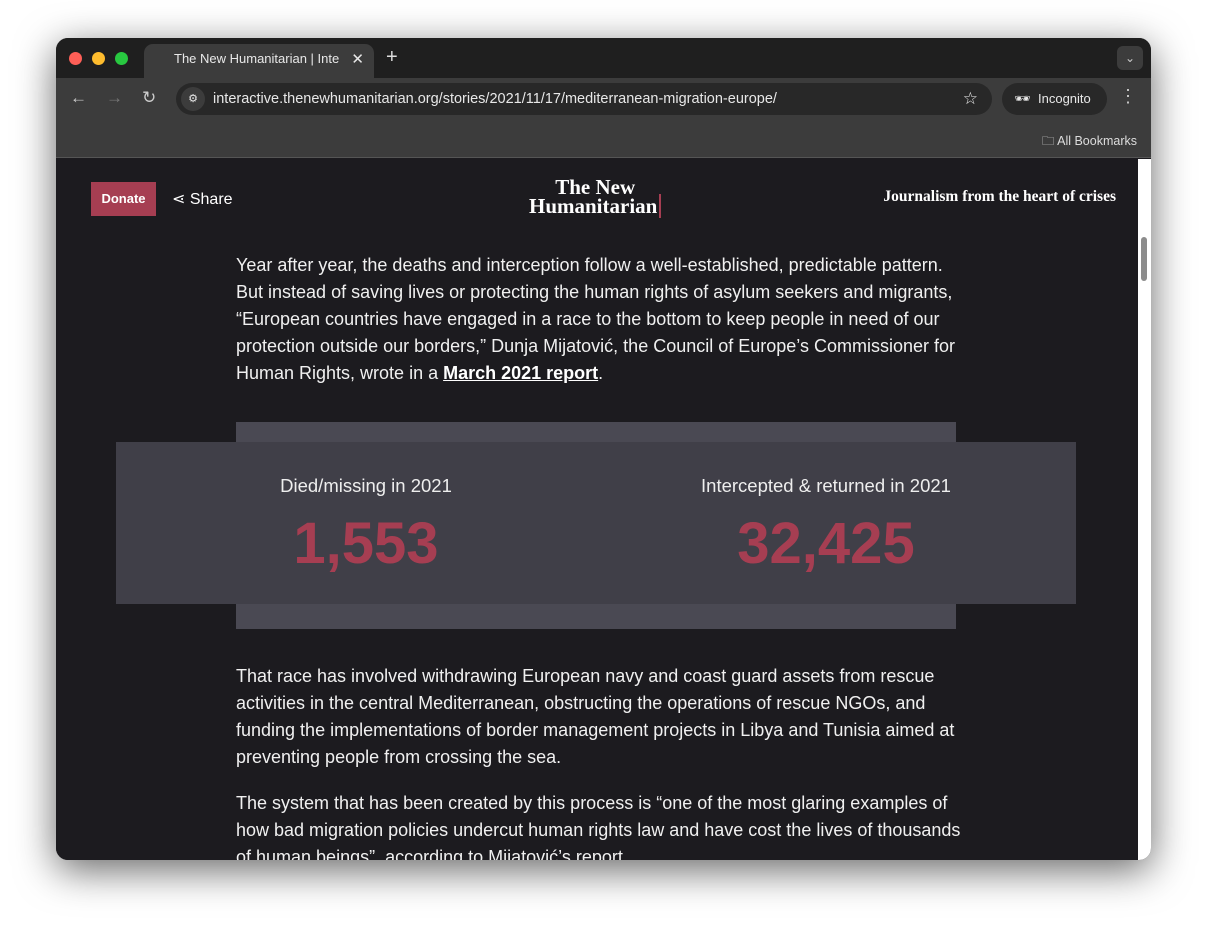 The height and width of the screenshot is (935, 1207). I want to click on all-bookmarks-label: All Bookmarks, so click(1097, 141).